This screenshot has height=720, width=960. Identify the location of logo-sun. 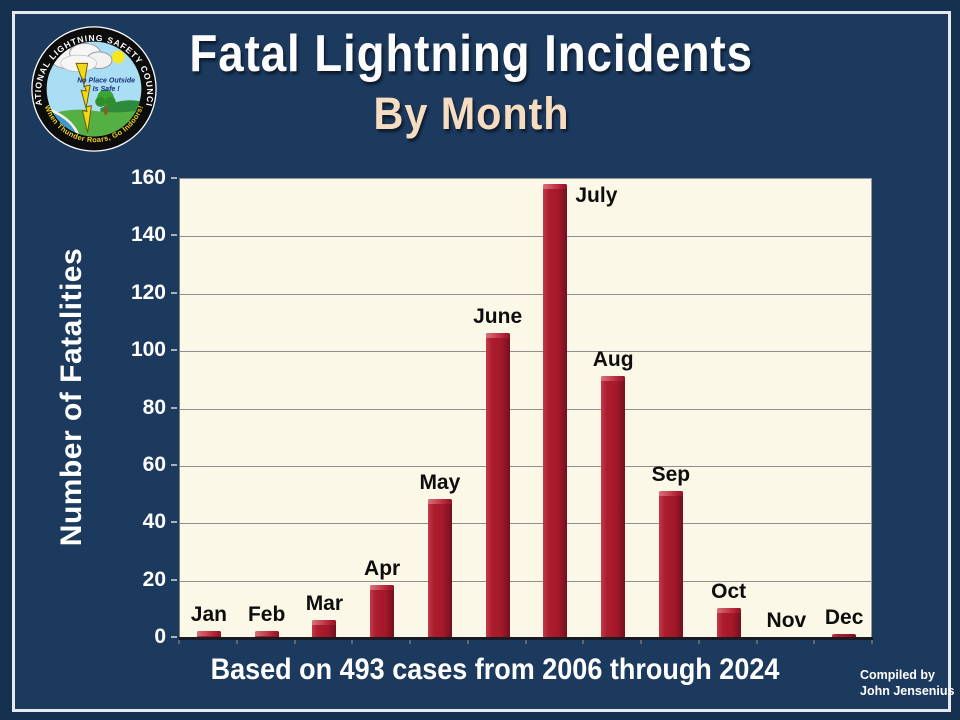
(118, 57).